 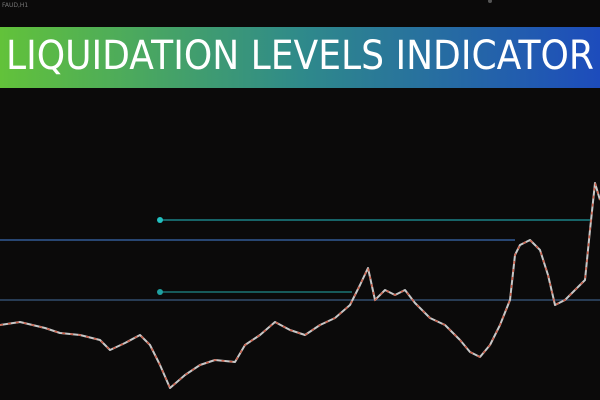 I want to click on banner-title: LIQUIDATION LEVELS INDICATOR, so click(x=300, y=56).